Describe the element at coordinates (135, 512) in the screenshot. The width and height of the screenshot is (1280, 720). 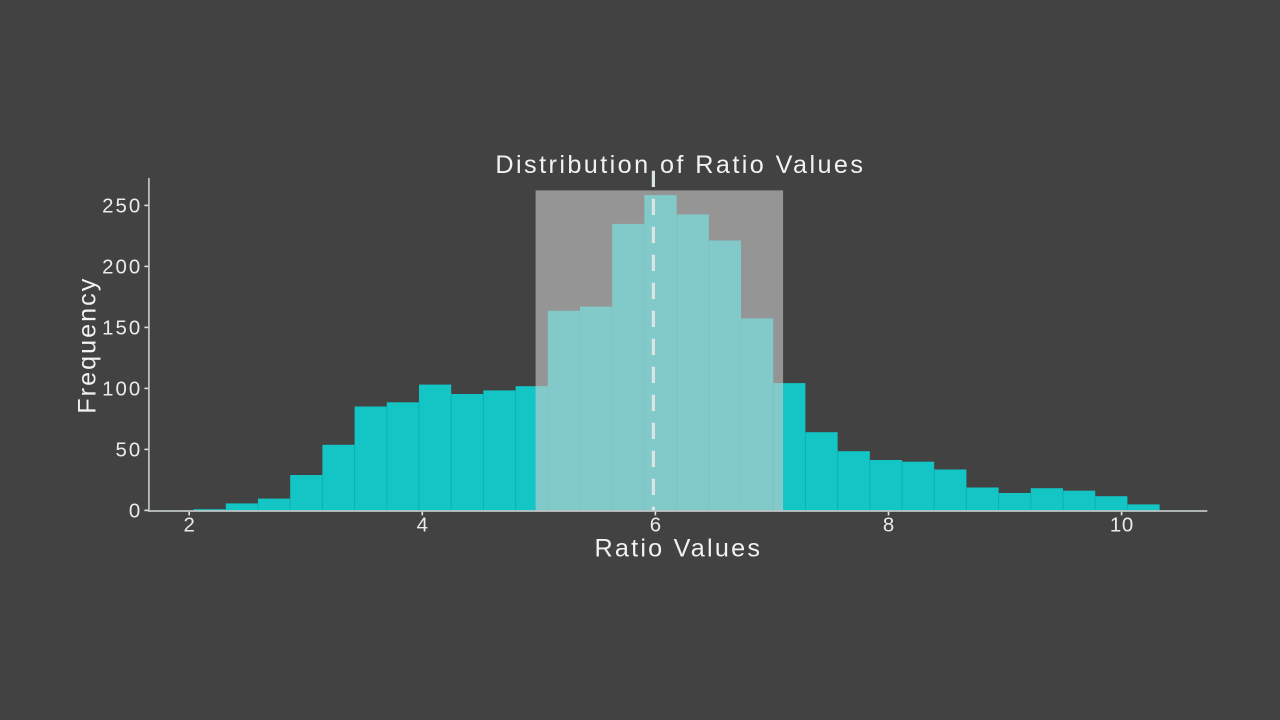
I see `svg-text: 0` at that location.